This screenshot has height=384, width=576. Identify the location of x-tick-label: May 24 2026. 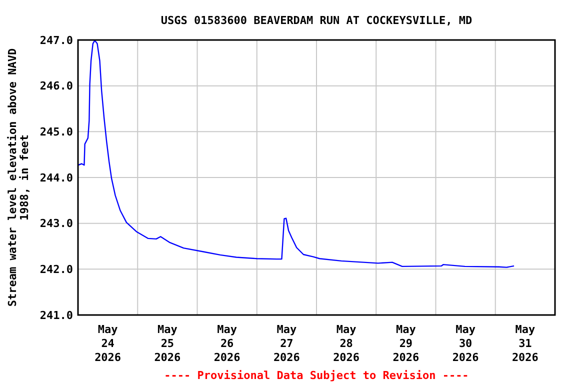
(108, 343).